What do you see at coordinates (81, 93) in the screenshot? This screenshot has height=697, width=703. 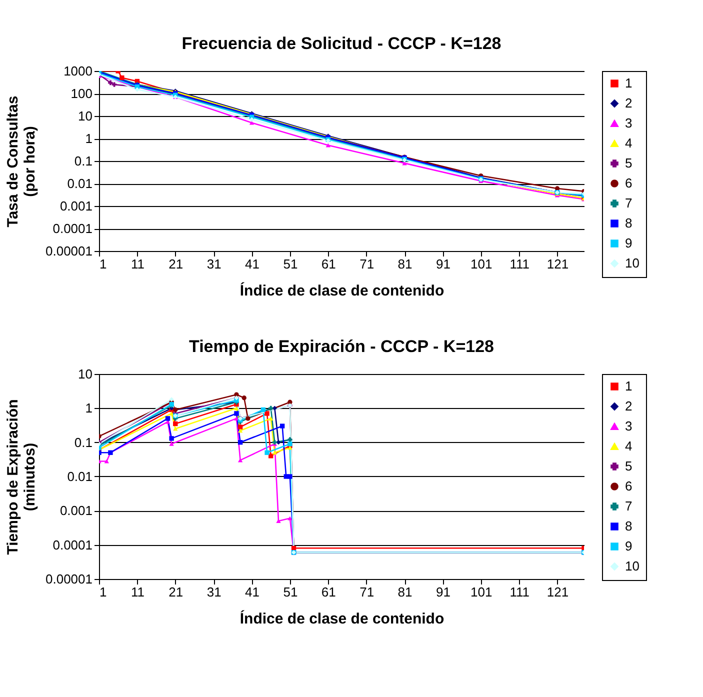 I see `y-tick-label: 100` at bounding box center [81, 93].